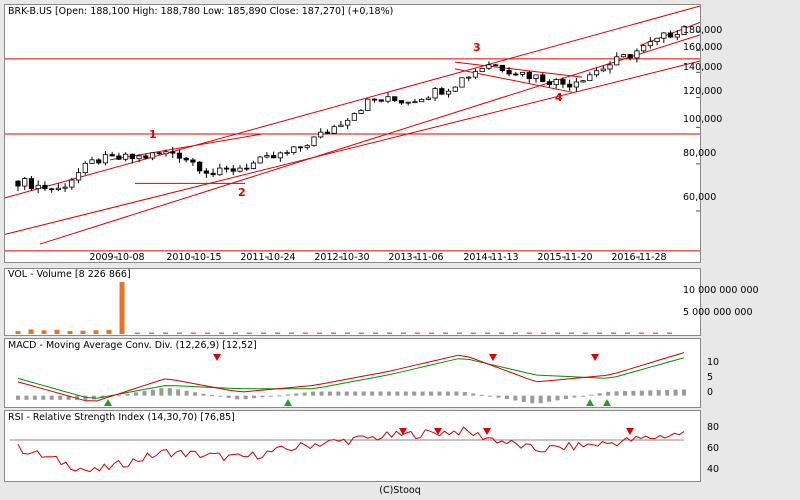 The image size is (800, 500). I want to click on y-tick-label: 5, so click(710, 377).